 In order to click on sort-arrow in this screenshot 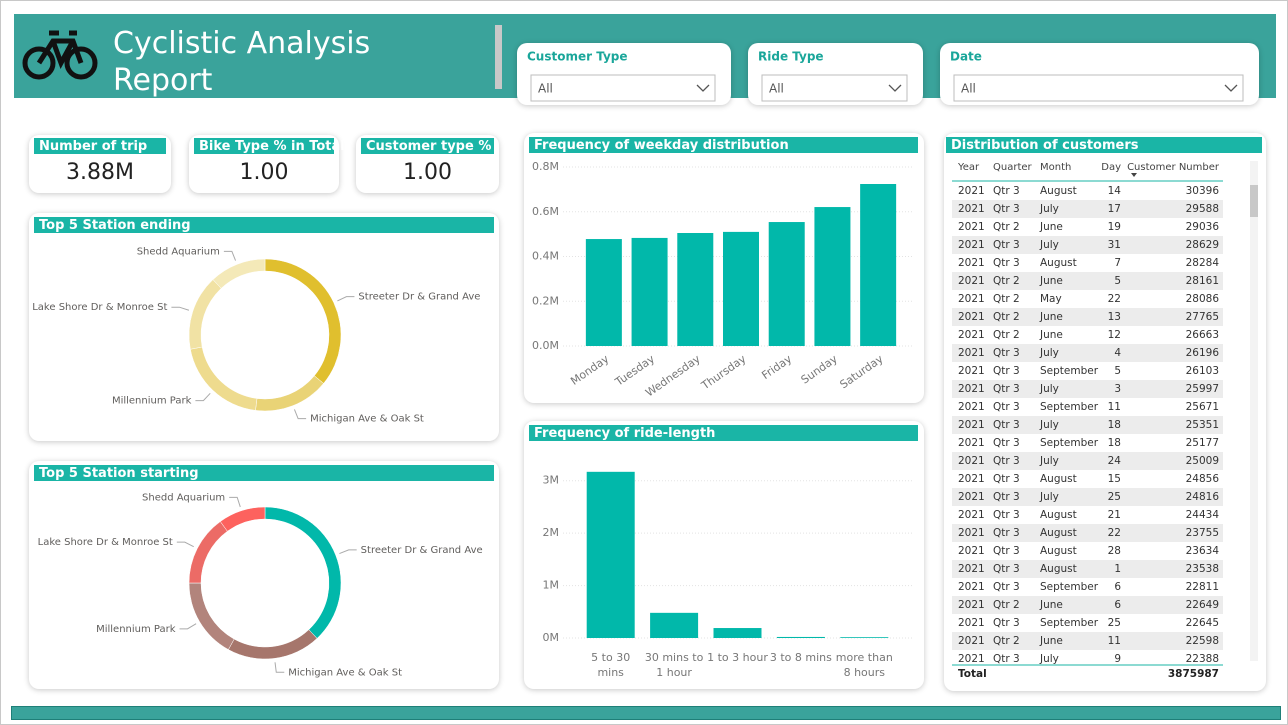, I will do `click(1134, 175)`.